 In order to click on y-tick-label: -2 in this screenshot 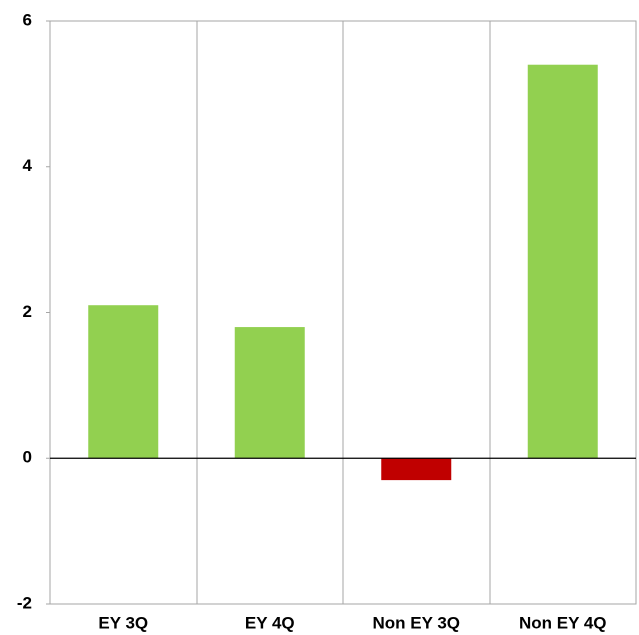, I will do `click(24, 602)`.